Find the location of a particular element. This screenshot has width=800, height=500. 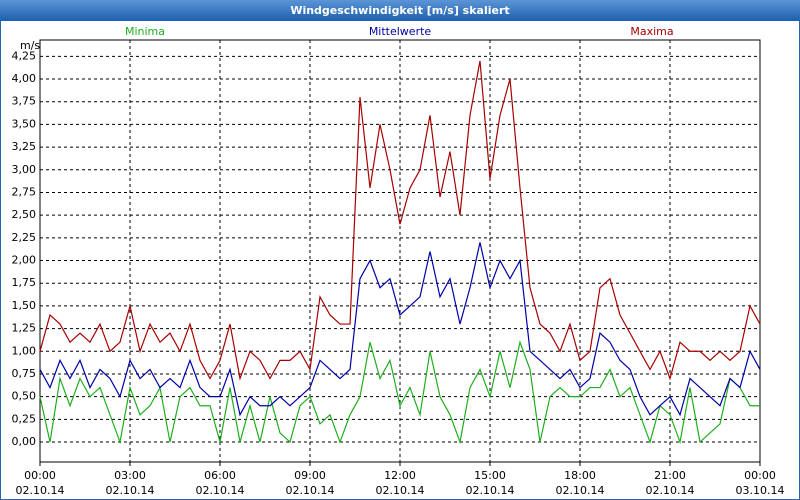

y-tick-label: 3,25 is located at coordinates (24, 146).